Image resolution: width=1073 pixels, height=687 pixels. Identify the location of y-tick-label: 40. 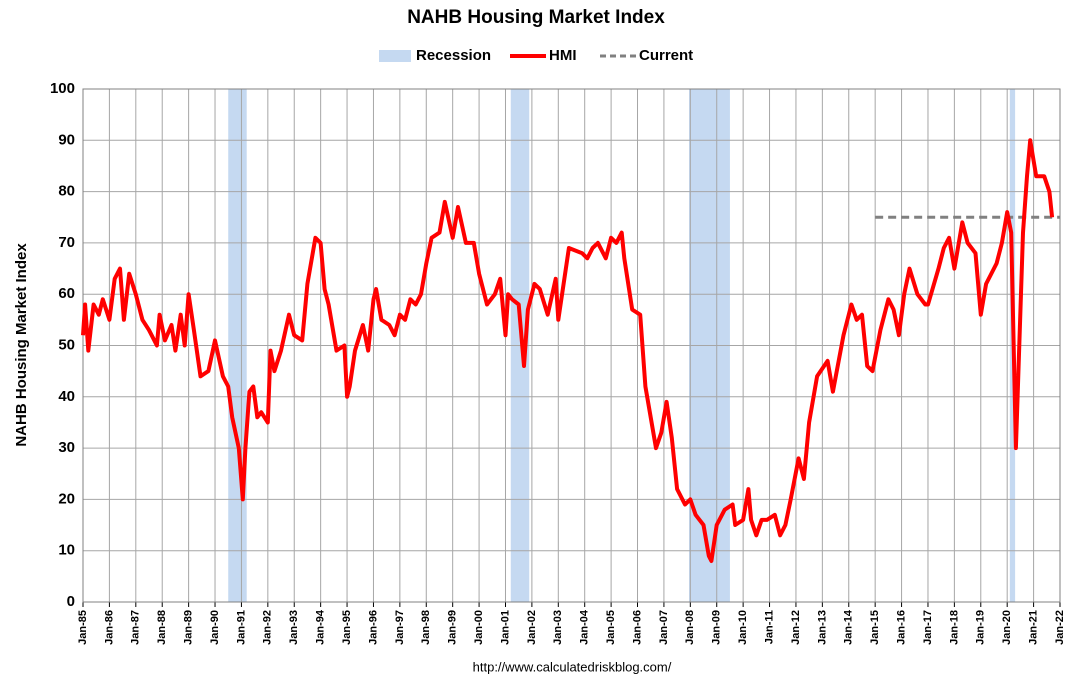
(66, 396).